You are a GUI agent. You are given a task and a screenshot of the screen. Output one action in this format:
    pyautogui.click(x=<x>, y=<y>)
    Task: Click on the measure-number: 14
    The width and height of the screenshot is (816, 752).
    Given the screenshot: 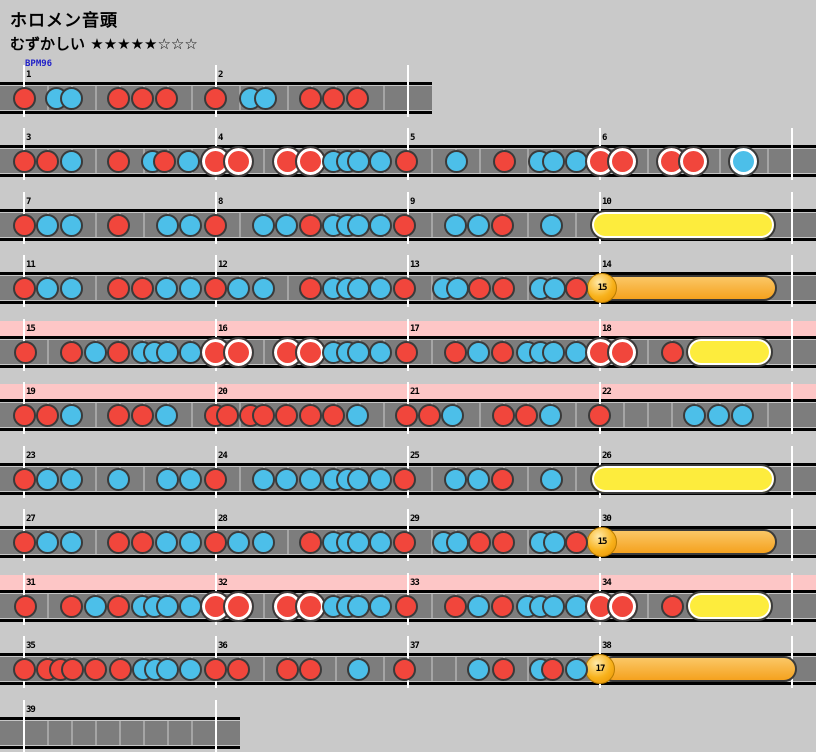 What is the action you would take?
    pyautogui.click(x=607, y=265)
    